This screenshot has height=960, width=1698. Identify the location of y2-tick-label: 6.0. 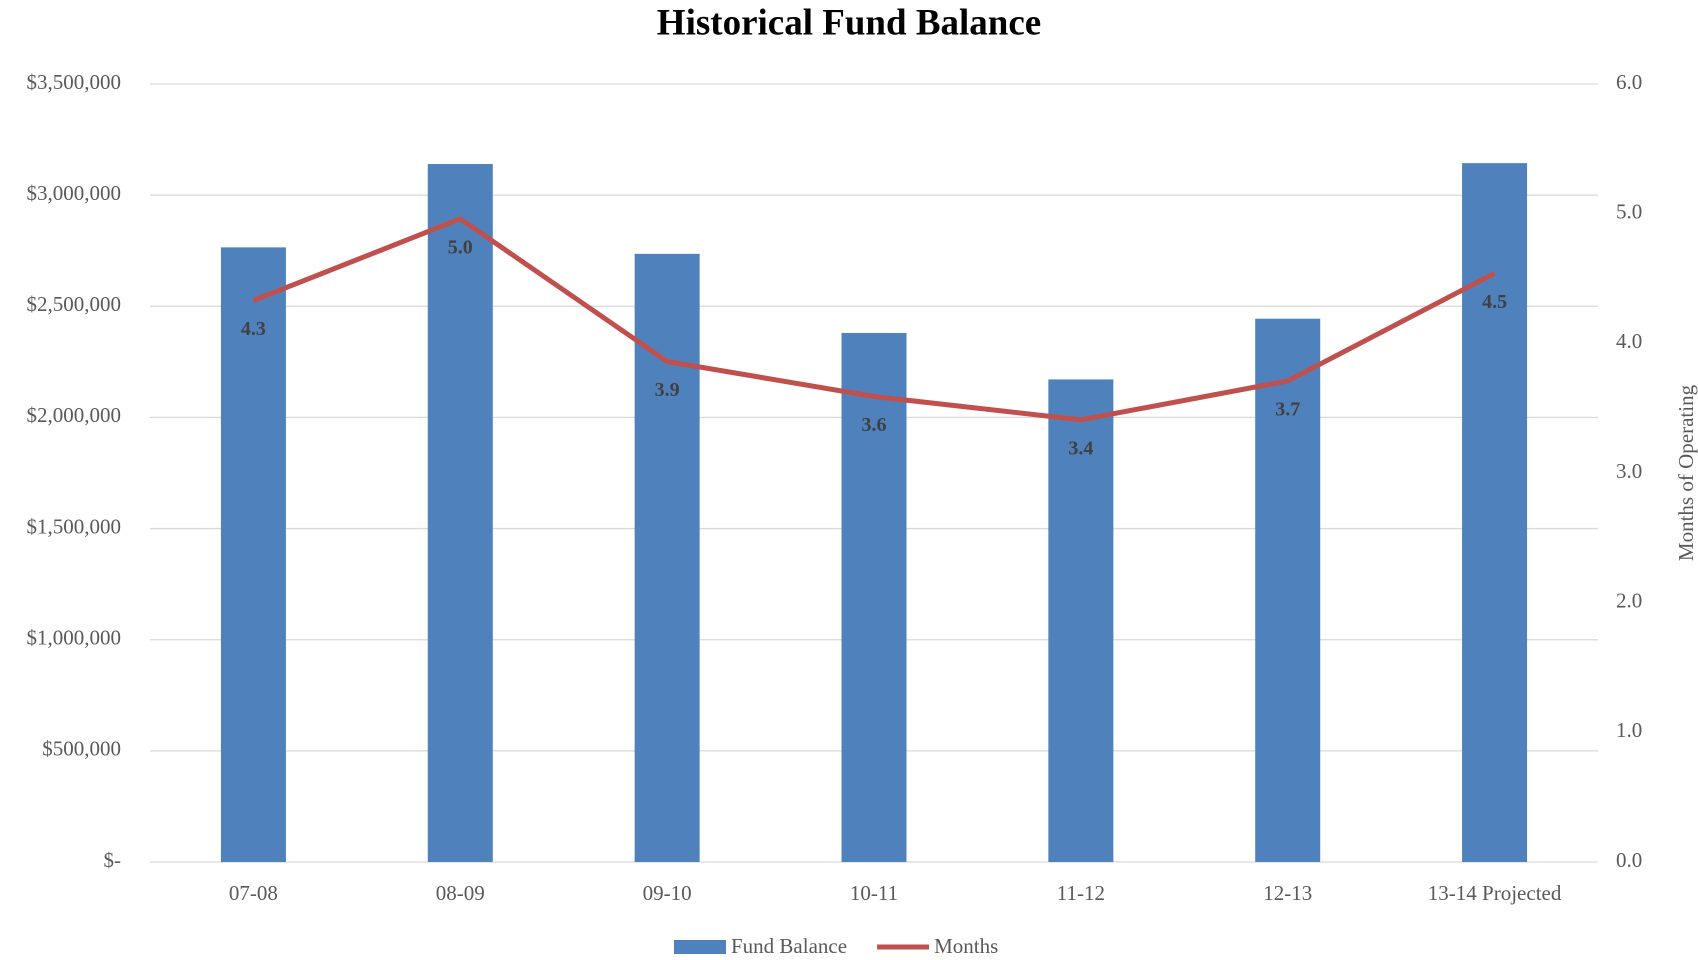
(1629, 82).